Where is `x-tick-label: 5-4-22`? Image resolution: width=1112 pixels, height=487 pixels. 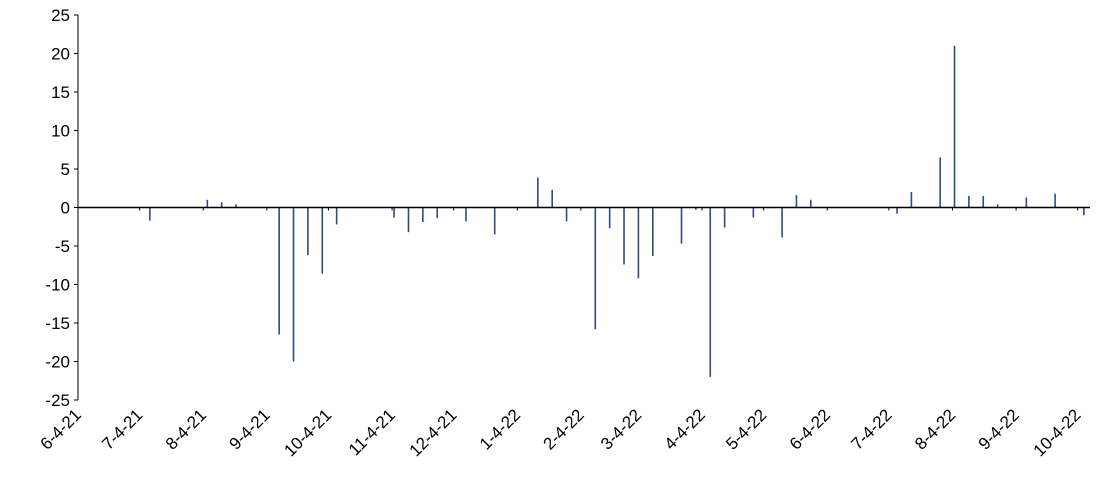
x-tick-label: 5-4-22 is located at coordinates (746, 429).